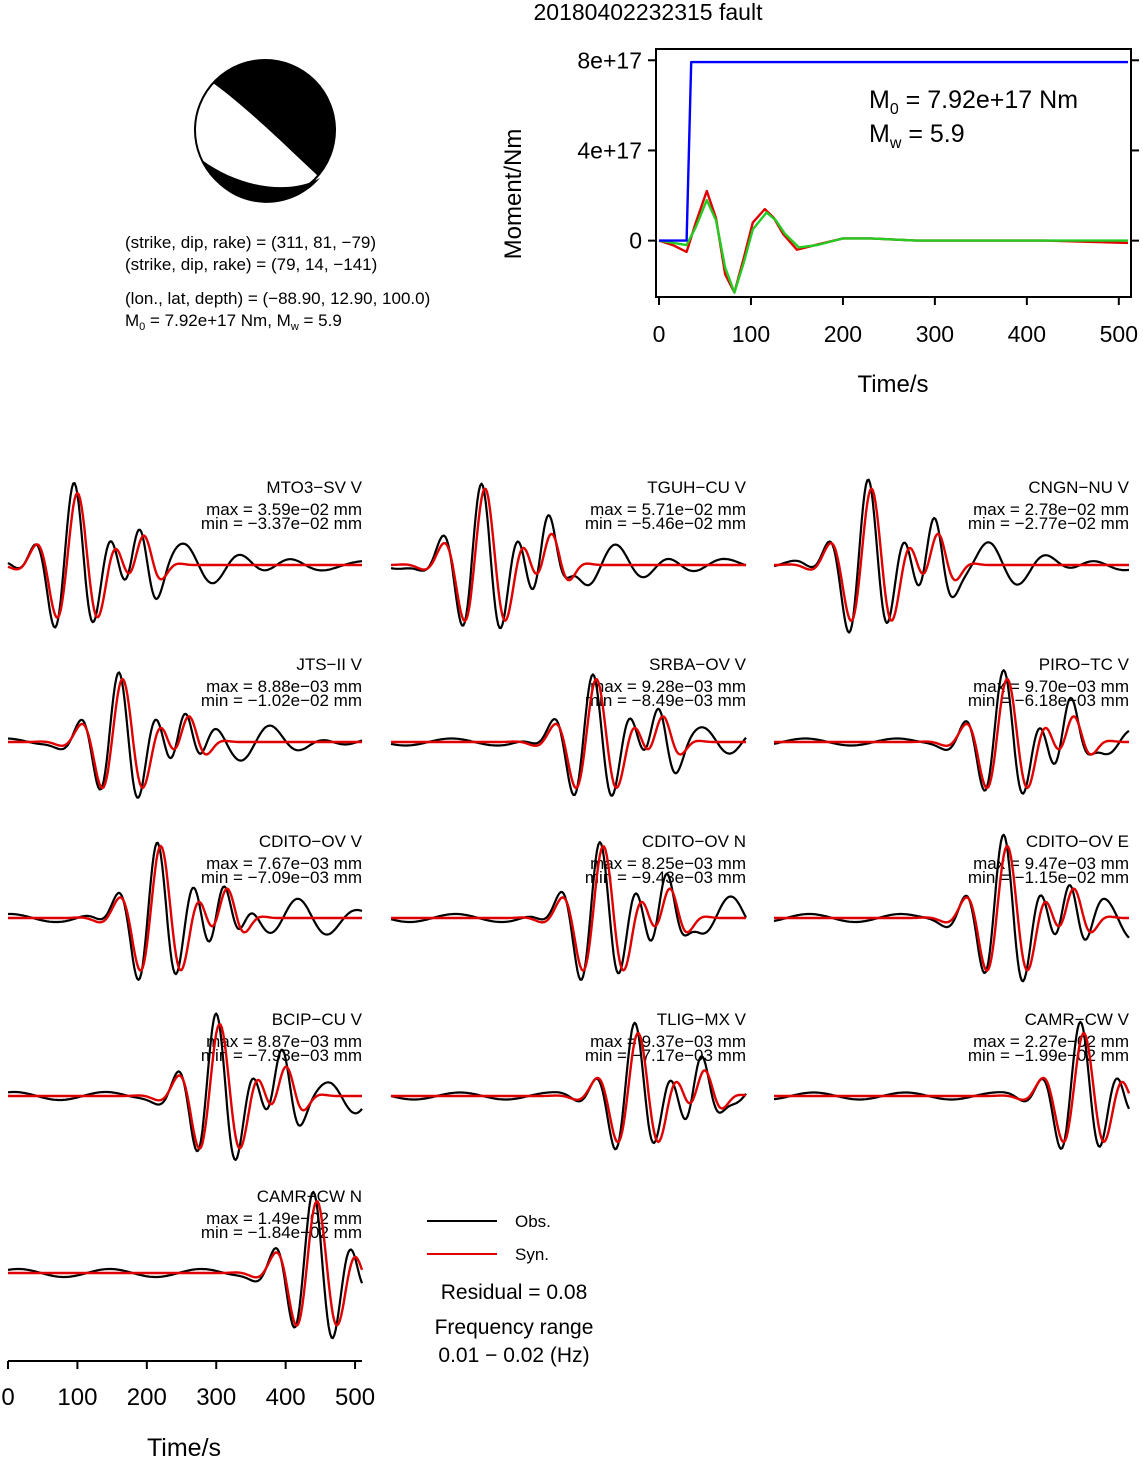 This screenshot has width=1143, height=1463. What do you see at coordinates (893, 246) in the screenshot?
I see `source-time-function-green` at bounding box center [893, 246].